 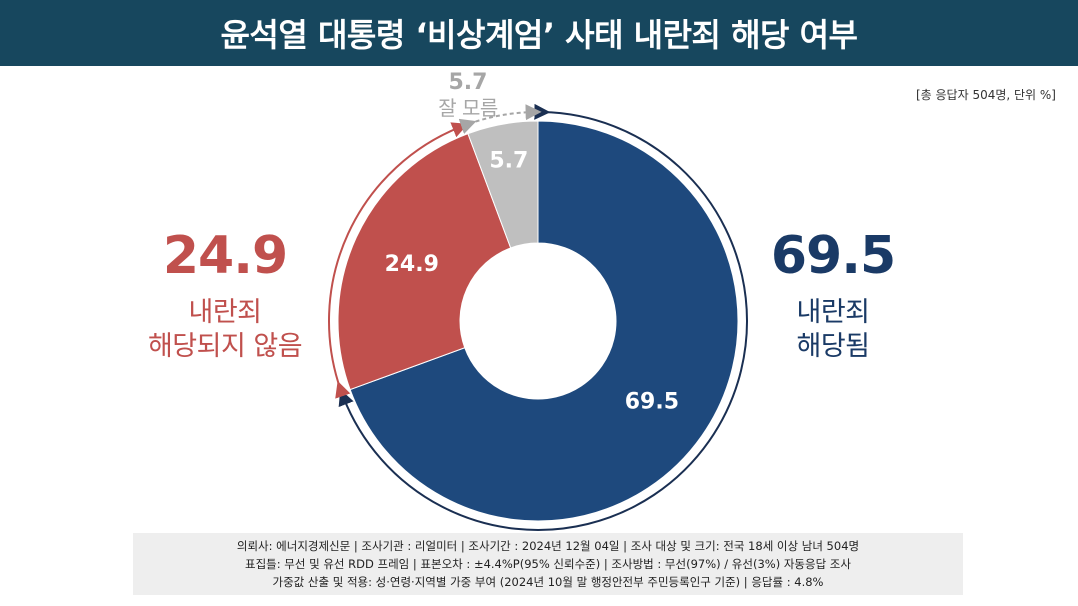 What do you see at coordinates (833, 330) in the screenshot?
I see `yes-label: 내란죄 해당됨` at bounding box center [833, 330].